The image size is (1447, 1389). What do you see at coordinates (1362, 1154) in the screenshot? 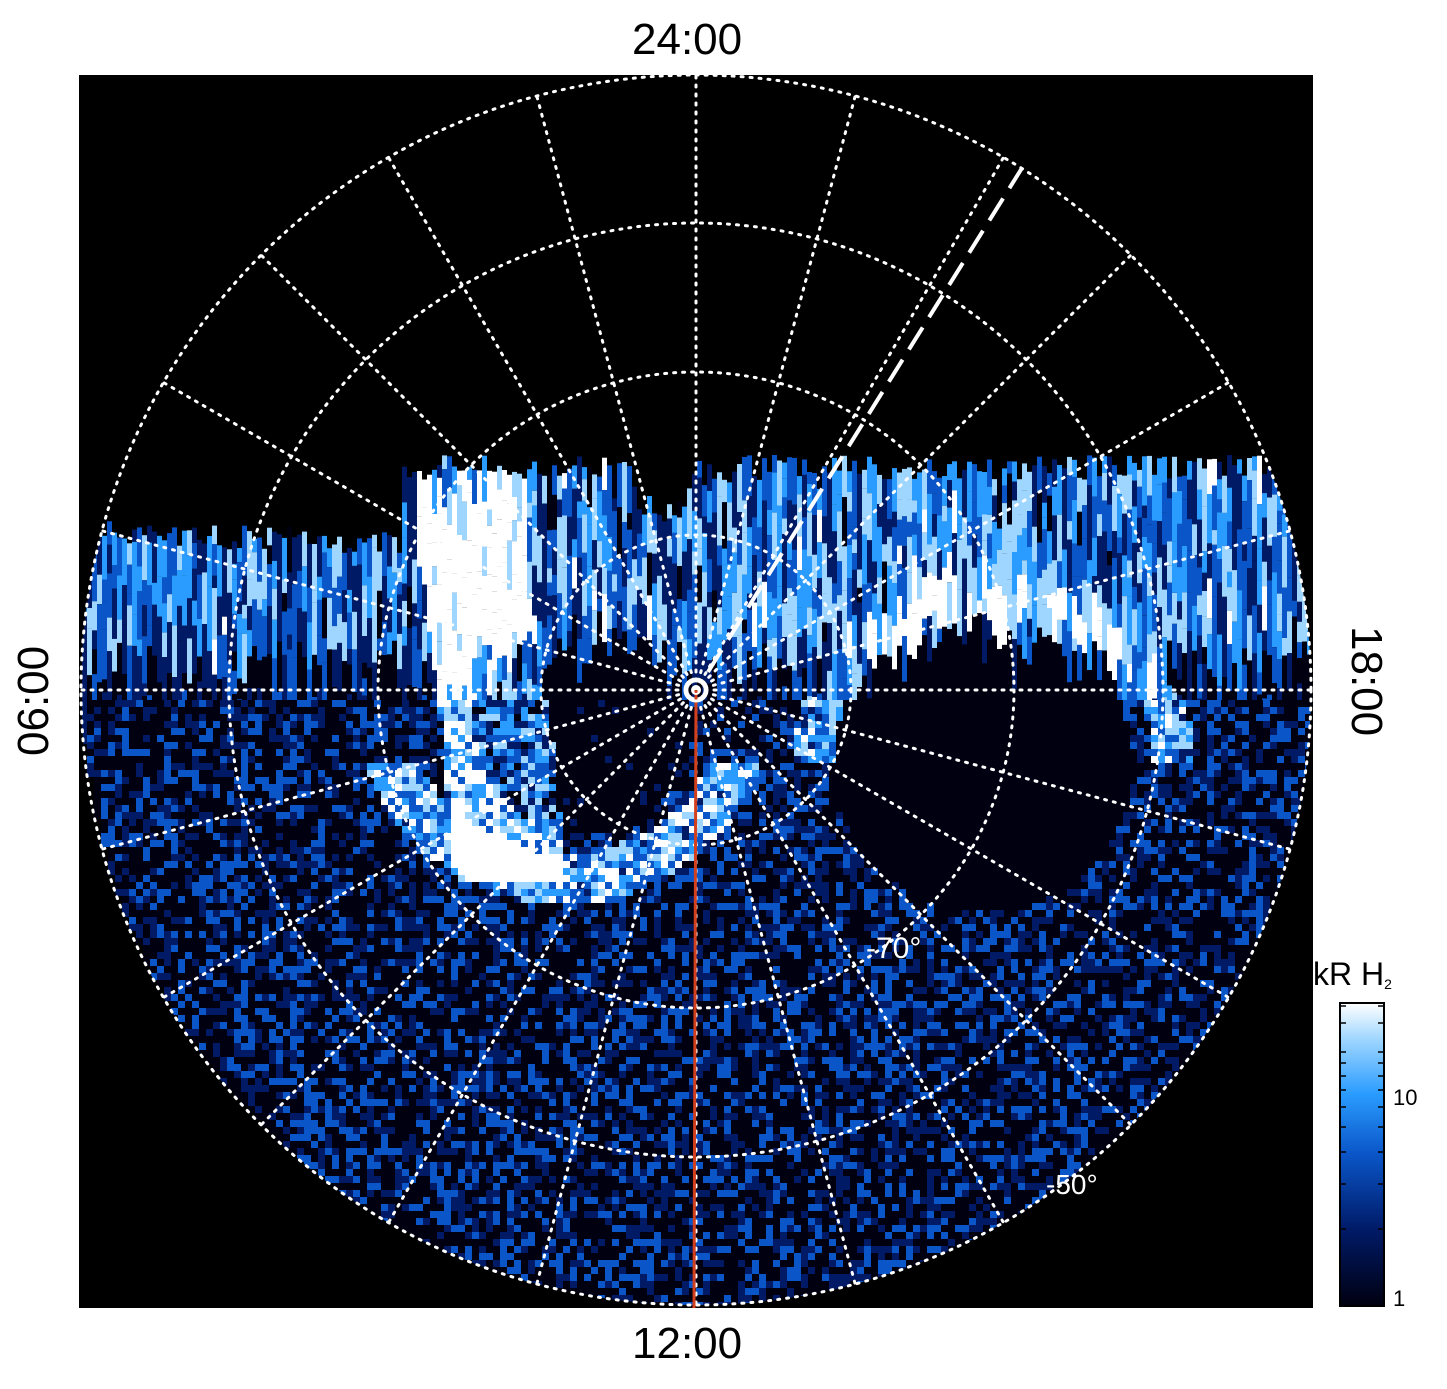
I see `colorbar` at bounding box center [1362, 1154].